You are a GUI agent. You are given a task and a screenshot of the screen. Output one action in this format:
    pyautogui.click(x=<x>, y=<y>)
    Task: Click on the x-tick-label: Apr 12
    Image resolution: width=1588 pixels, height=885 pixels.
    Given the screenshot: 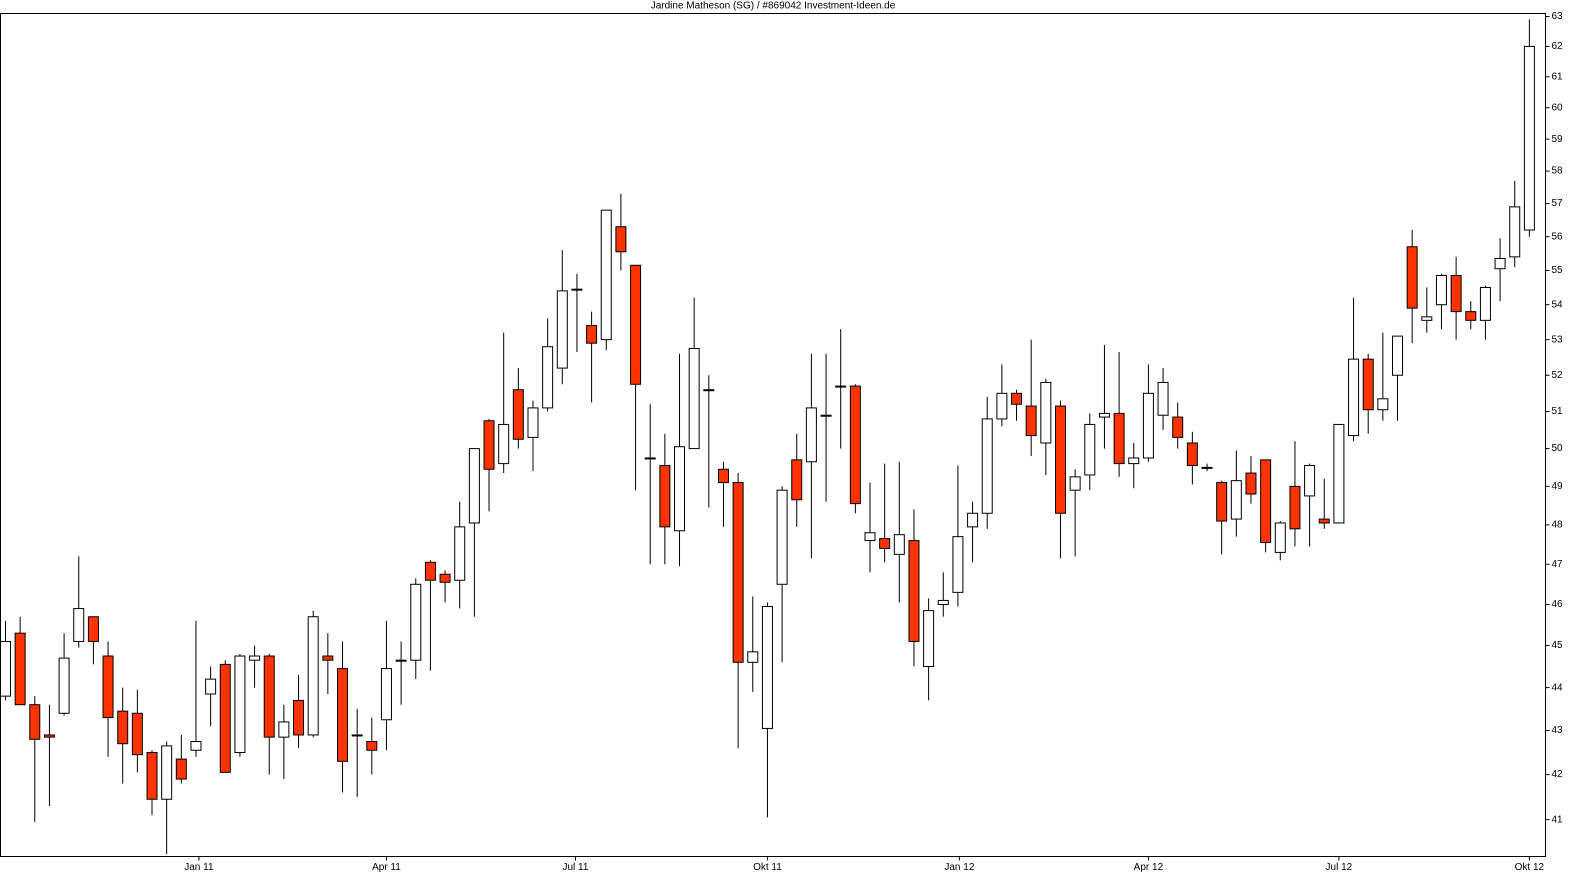 What is the action you would take?
    pyautogui.click(x=1149, y=867)
    